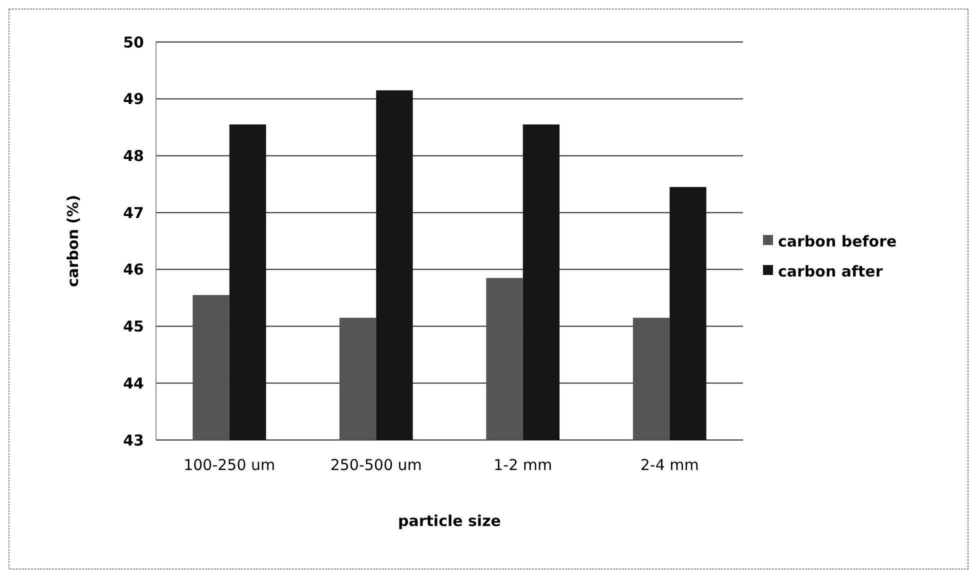 The image size is (969, 570). I want to click on x-tick-label: 250-500 um, so click(376, 465).